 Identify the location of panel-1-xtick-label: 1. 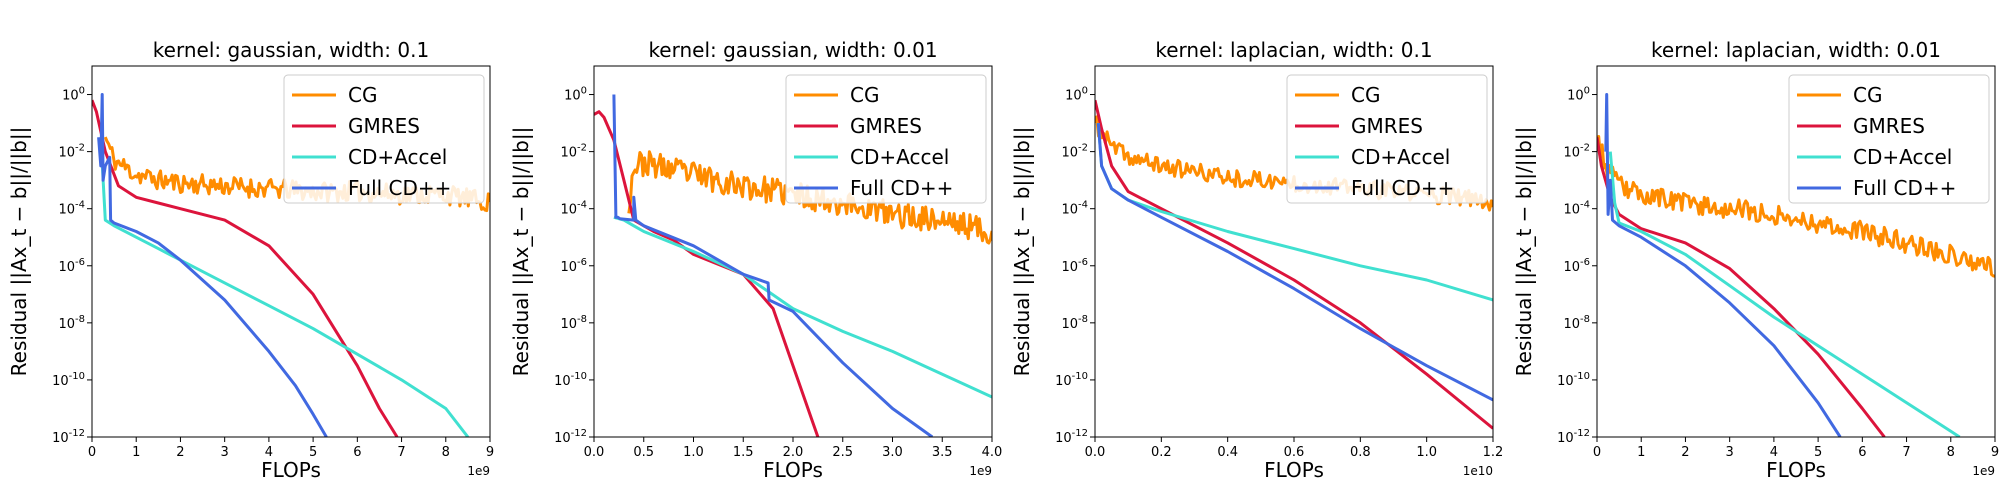
(136, 452).